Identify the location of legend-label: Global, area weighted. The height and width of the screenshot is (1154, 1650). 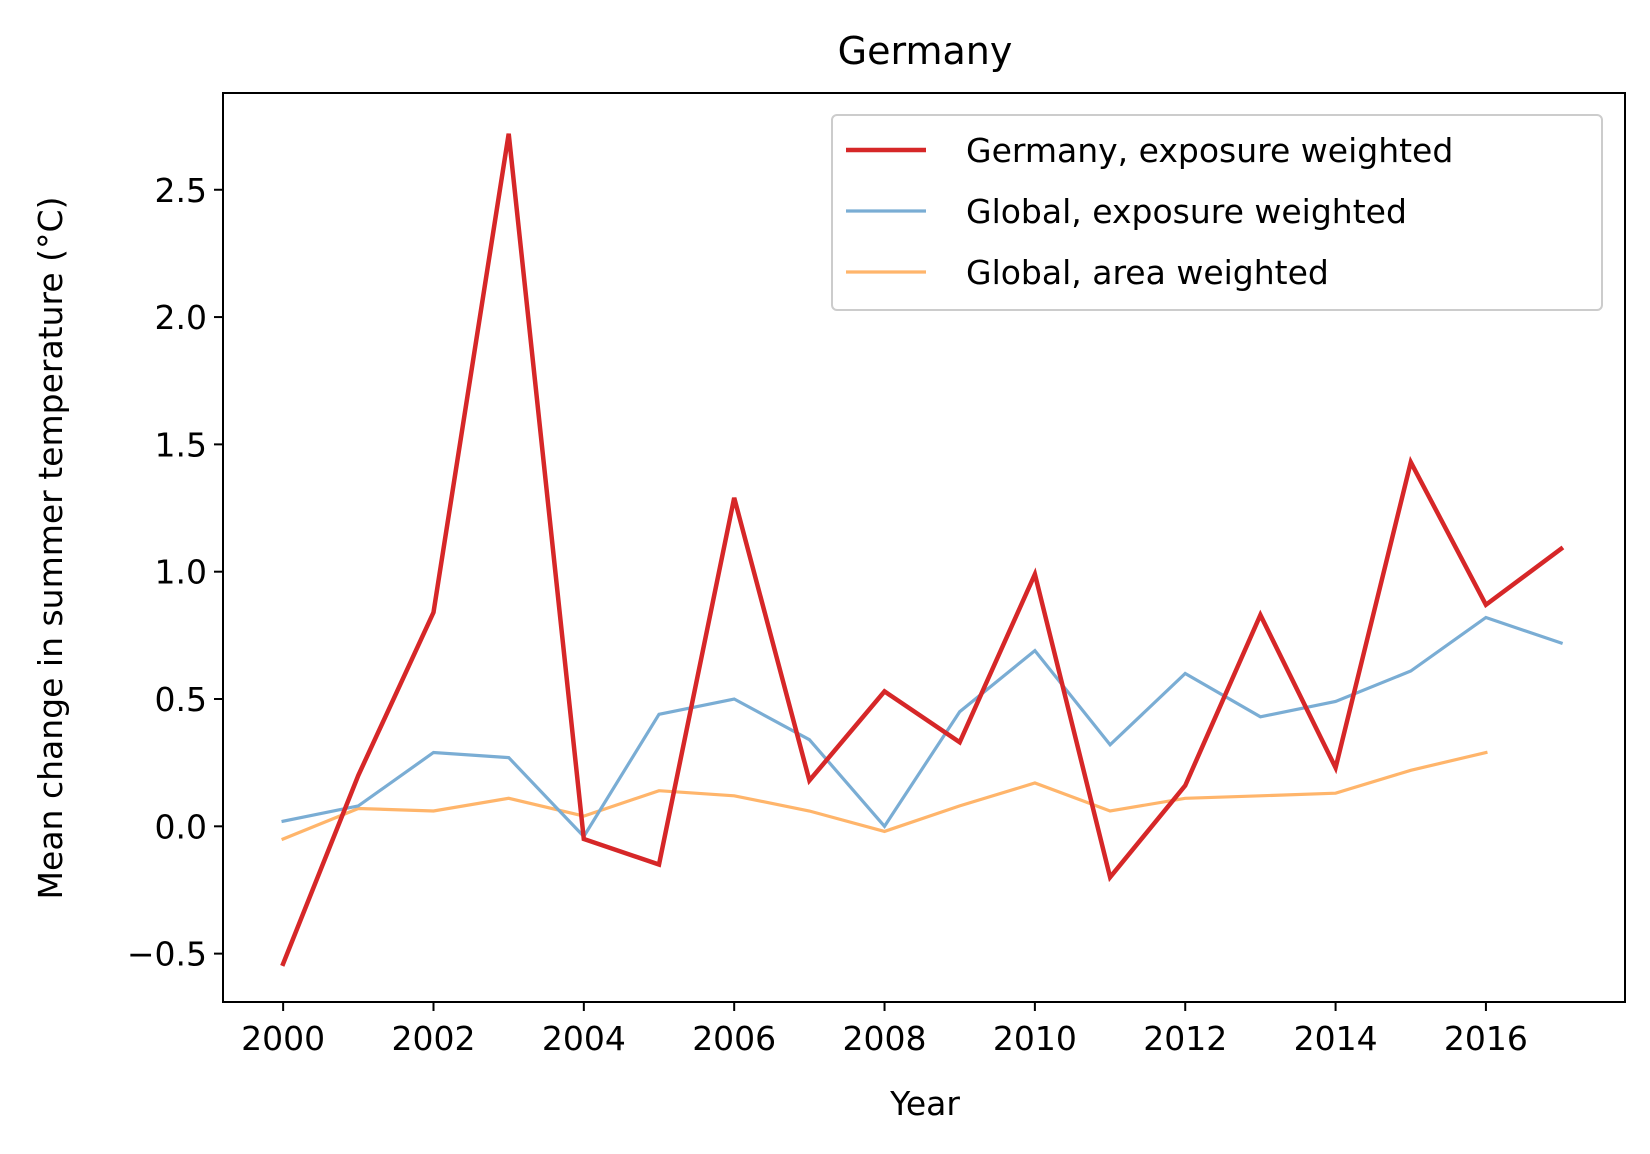
(1147, 272).